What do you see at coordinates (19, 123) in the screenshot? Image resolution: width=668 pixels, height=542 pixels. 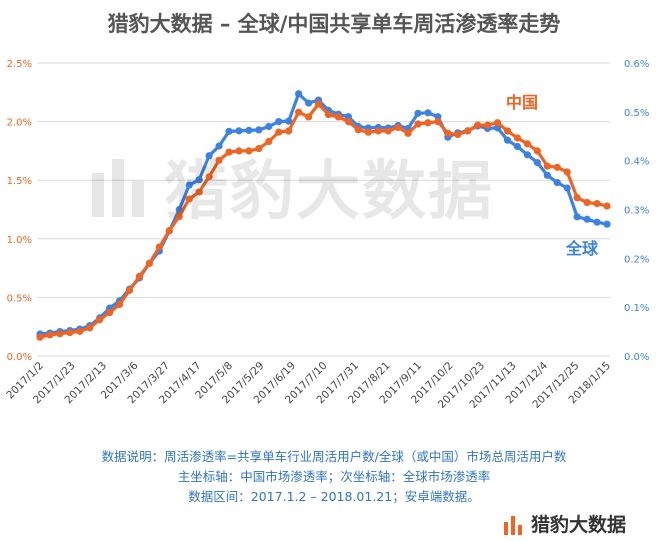 I see `y-left-tick-label: 2.0%` at bounding box center [19, 123].